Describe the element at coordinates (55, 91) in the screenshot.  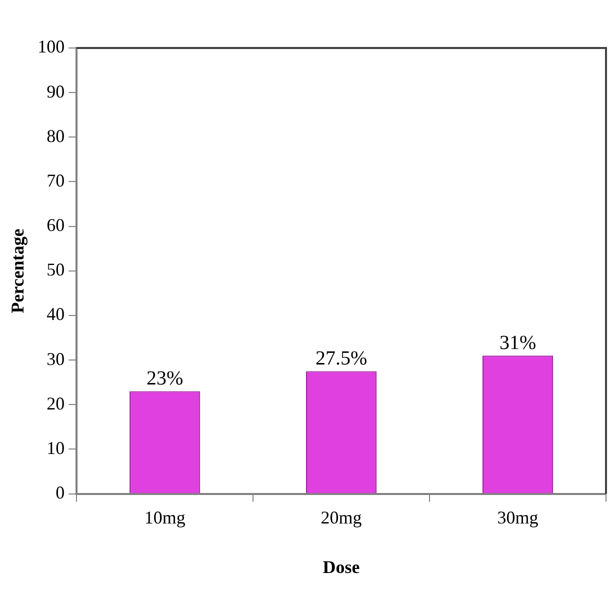
I see `y-tick-label: 90` at that location.